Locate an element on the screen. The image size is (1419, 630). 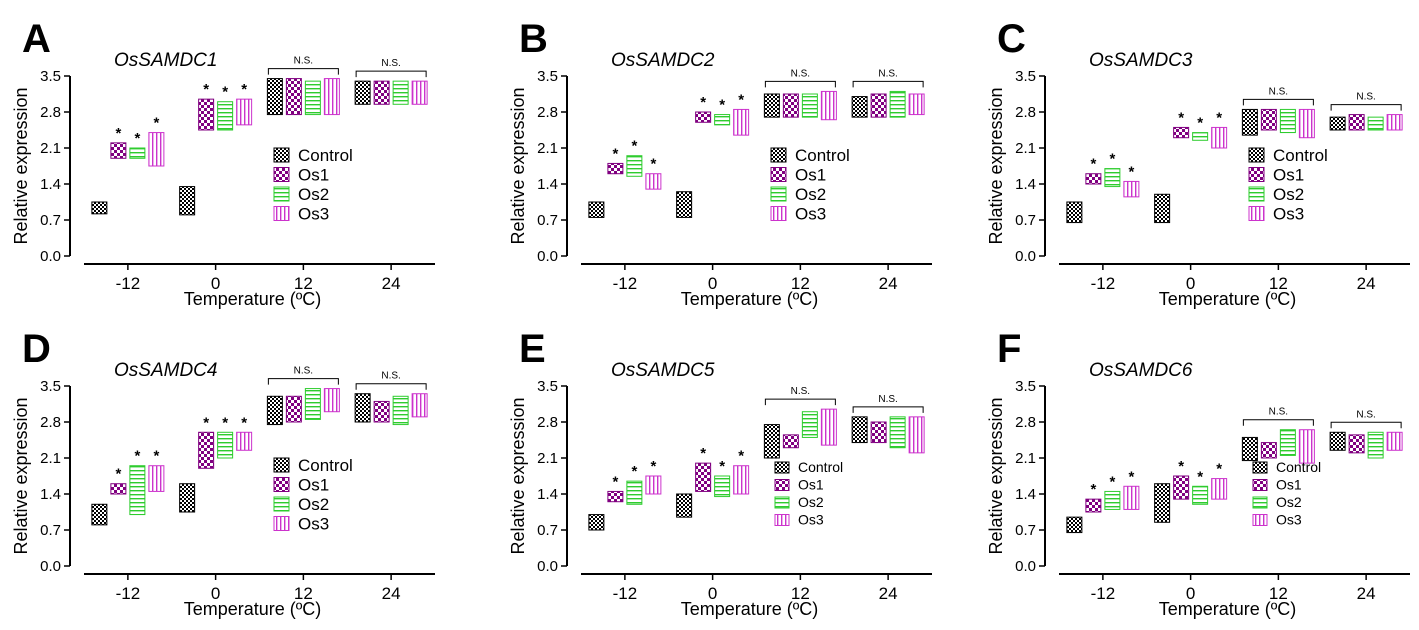
panel-letter: A is located at coordinates (36, 39).